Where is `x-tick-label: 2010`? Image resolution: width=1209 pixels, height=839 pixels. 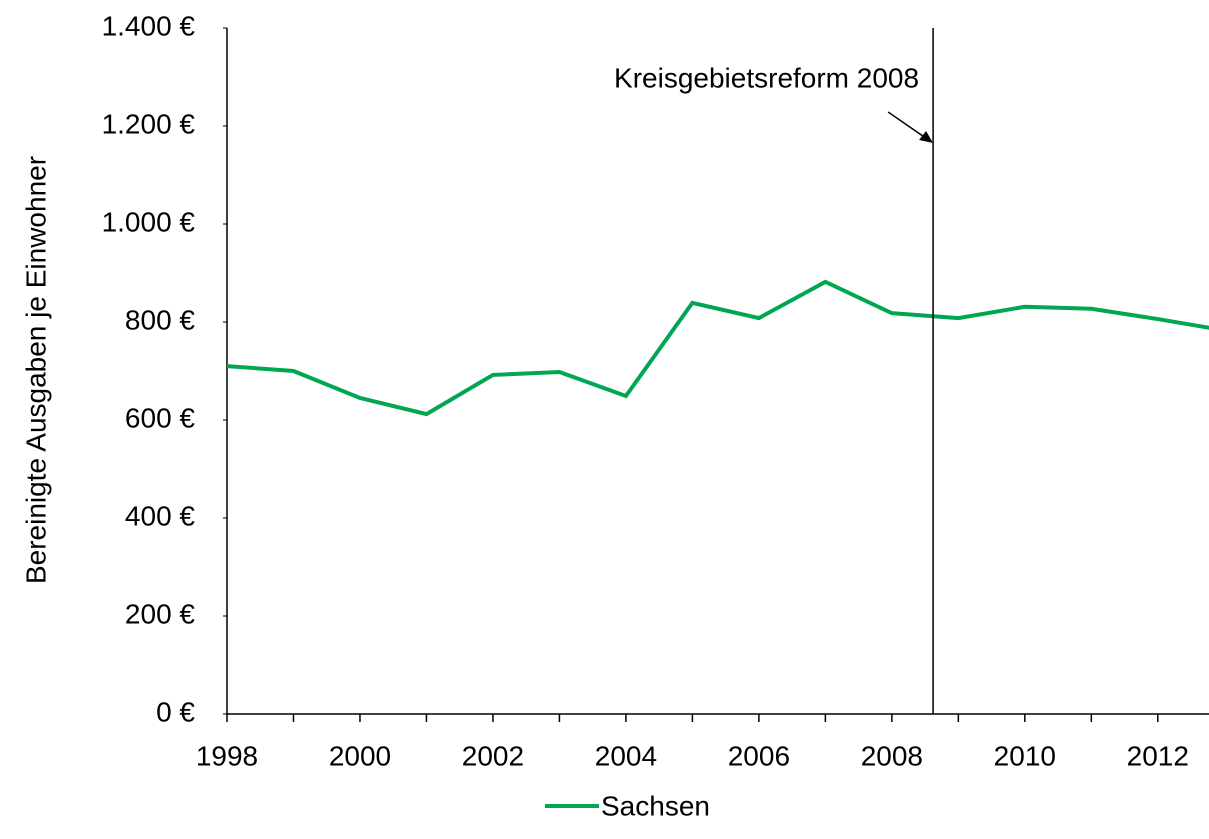
x-tick-label: 2010 is located at coordinates (1025, 755).